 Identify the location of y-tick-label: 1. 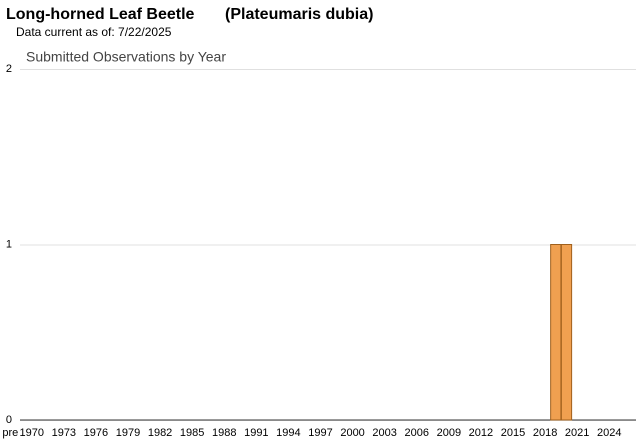
(9, 244).